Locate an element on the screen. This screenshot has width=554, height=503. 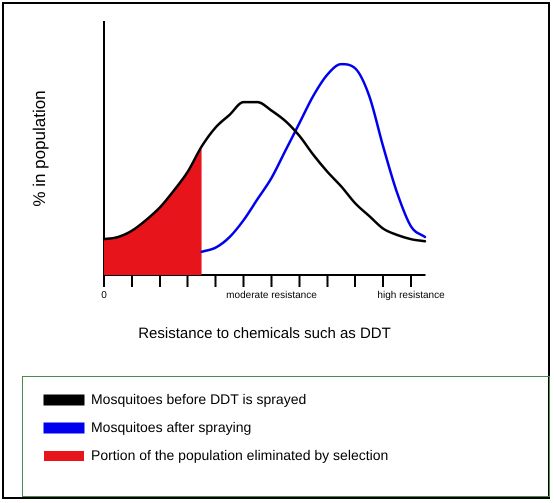
legend-label: Mosquitoes after spraying is located at coordinates (171, 426).